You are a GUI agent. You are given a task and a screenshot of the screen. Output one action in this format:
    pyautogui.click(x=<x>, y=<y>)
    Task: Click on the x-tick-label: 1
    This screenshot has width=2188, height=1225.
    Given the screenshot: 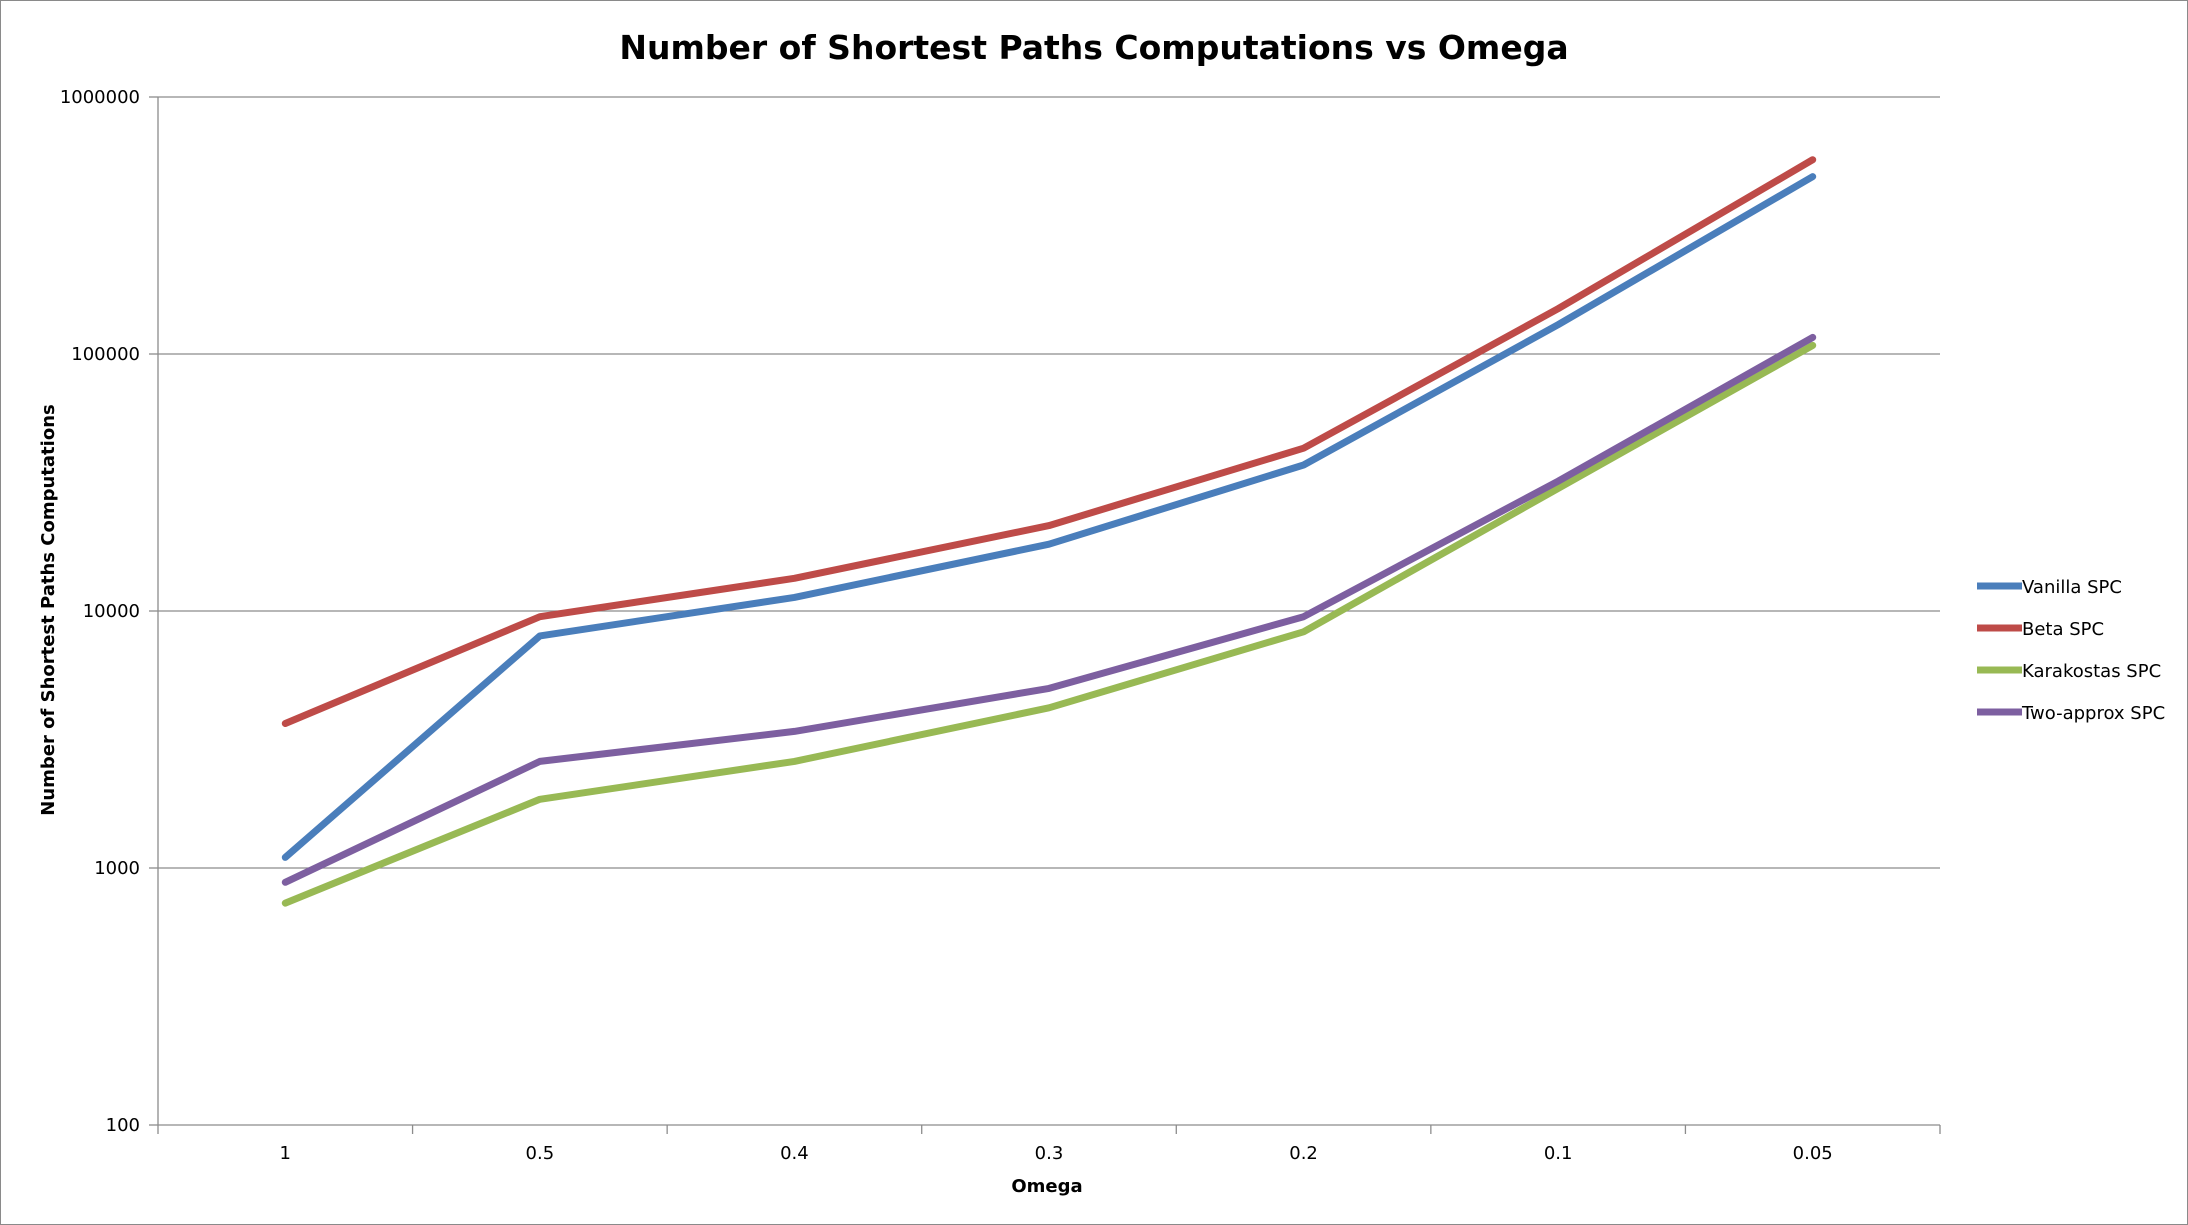 What is the action you would take?
    pyautogui.click(x=285, y=1153)
    